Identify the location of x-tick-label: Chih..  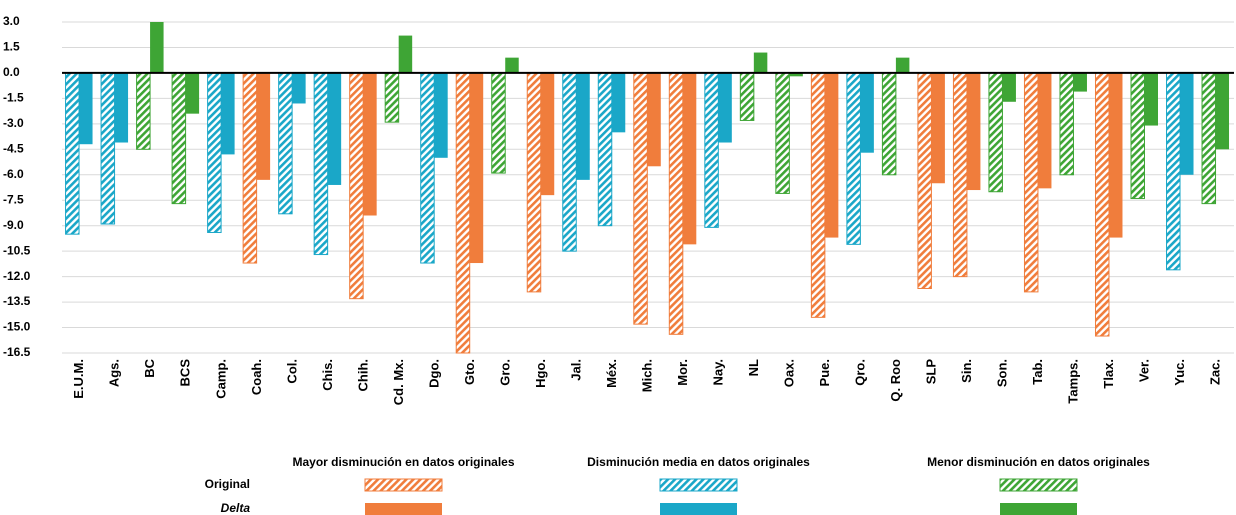
(362, 375).